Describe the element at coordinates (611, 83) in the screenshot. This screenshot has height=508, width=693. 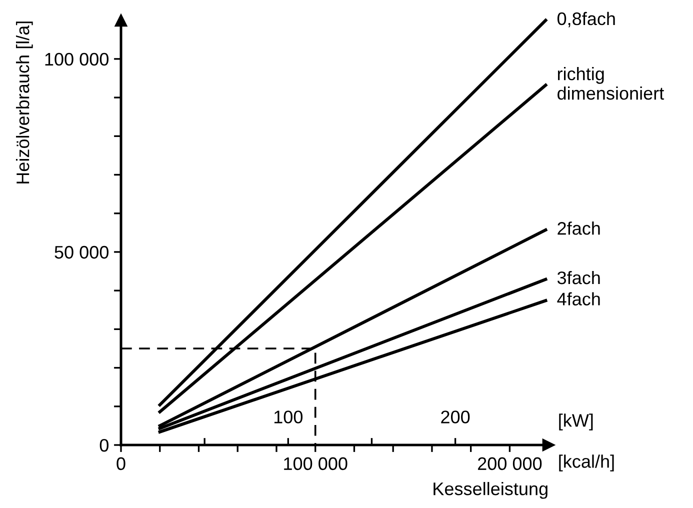
I see `series-label: richtig dimensioniert` at that location.